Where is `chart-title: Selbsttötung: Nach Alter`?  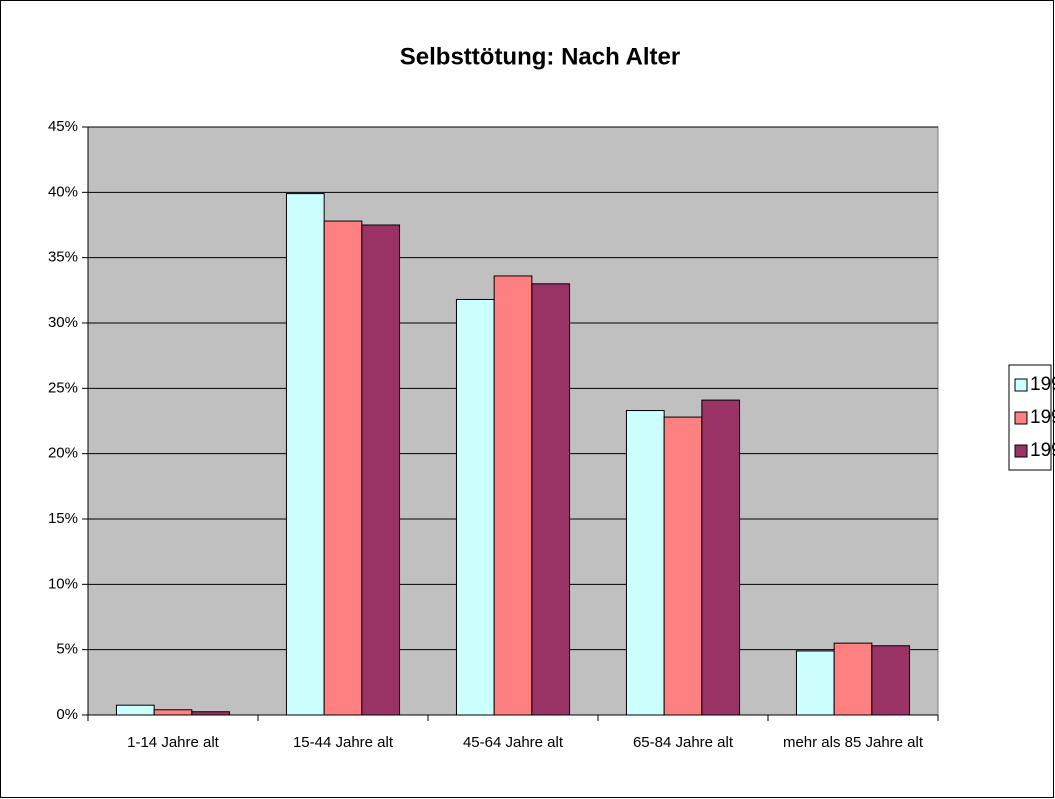
chart-title: Selbsttötung: Nach Alter is located at coordinates (540, 56).